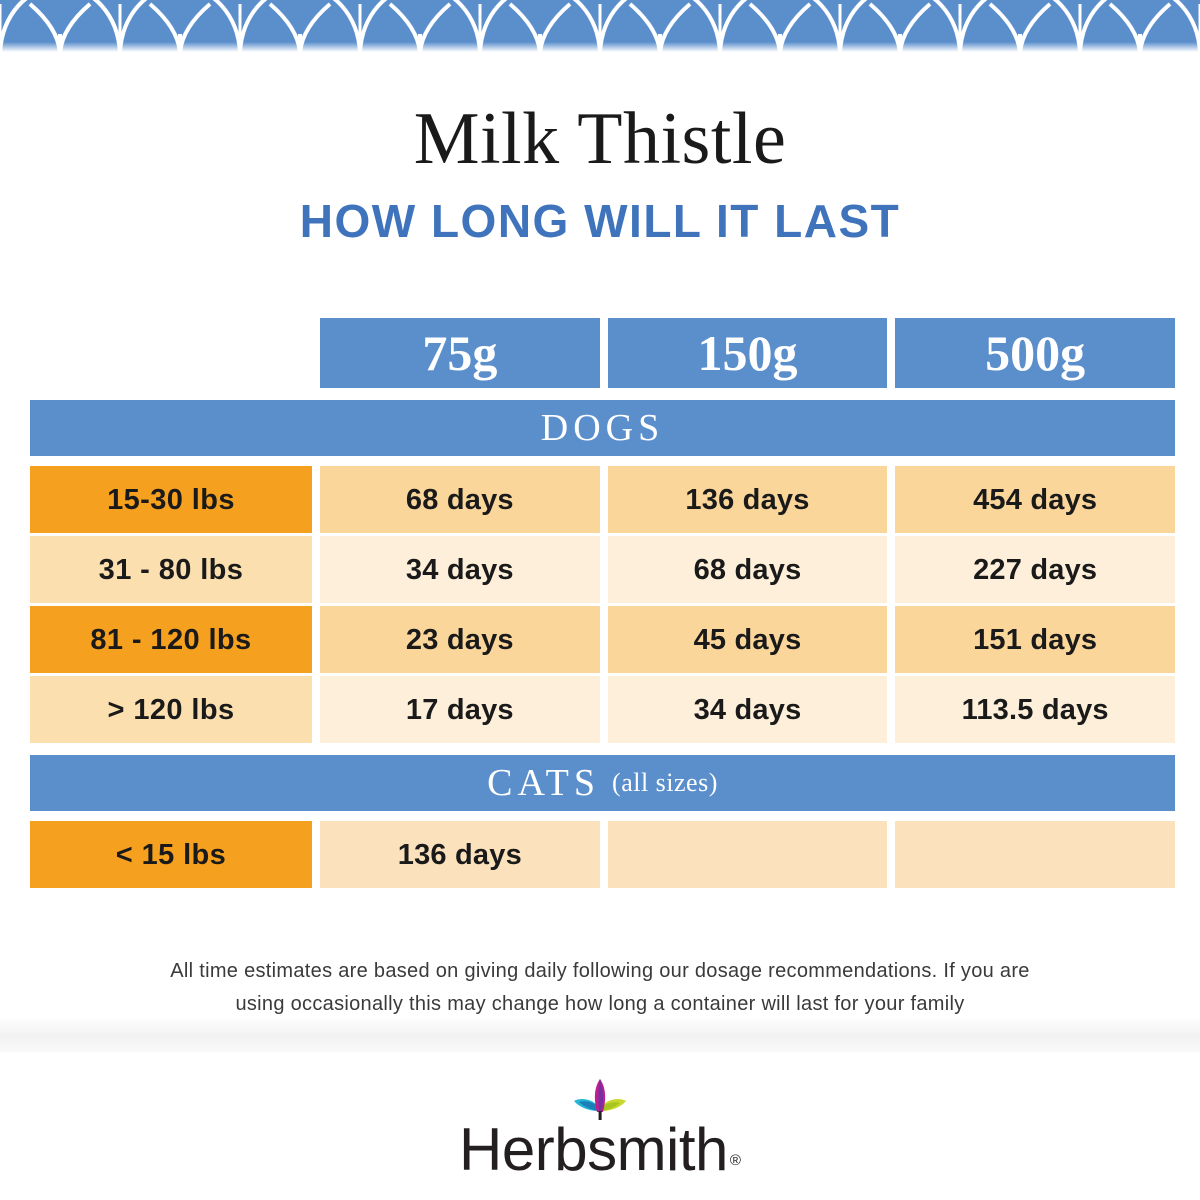 The width and height of the screenshot is (1200, 1200). I want to click on section-title-cats: CATS, so click(544, 783).